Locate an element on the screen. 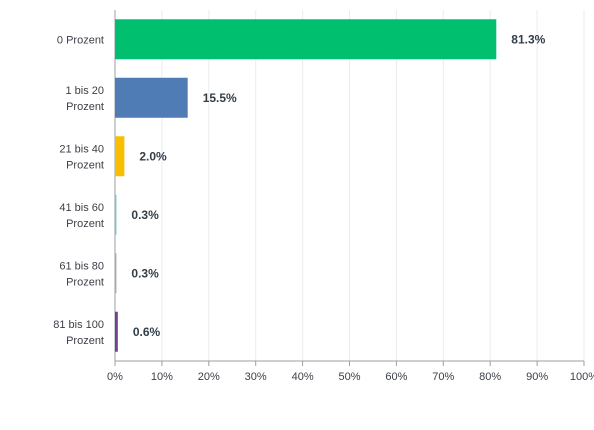  category-label: 81 bis 100 Prozent is located at coordinates (78, 333).